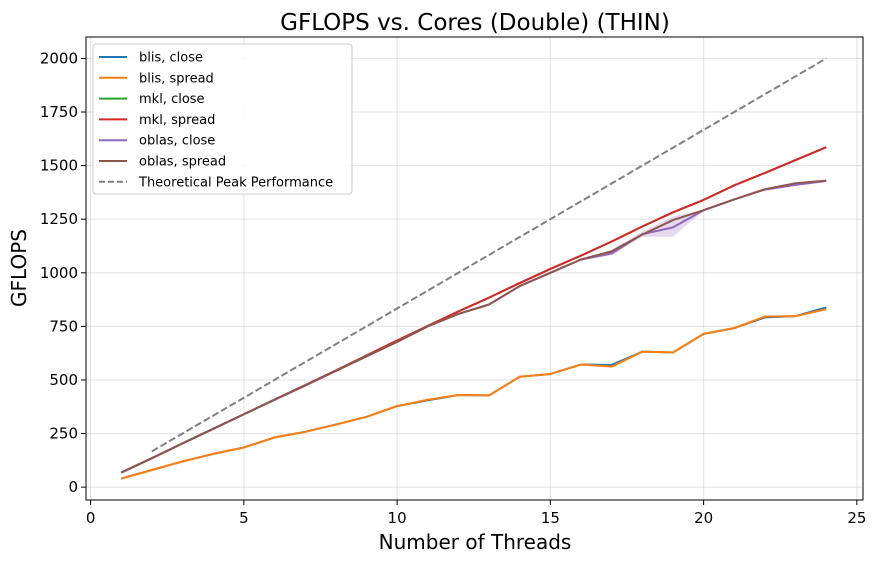  I want to click on y-tick-label: 250, so click(63, 434).